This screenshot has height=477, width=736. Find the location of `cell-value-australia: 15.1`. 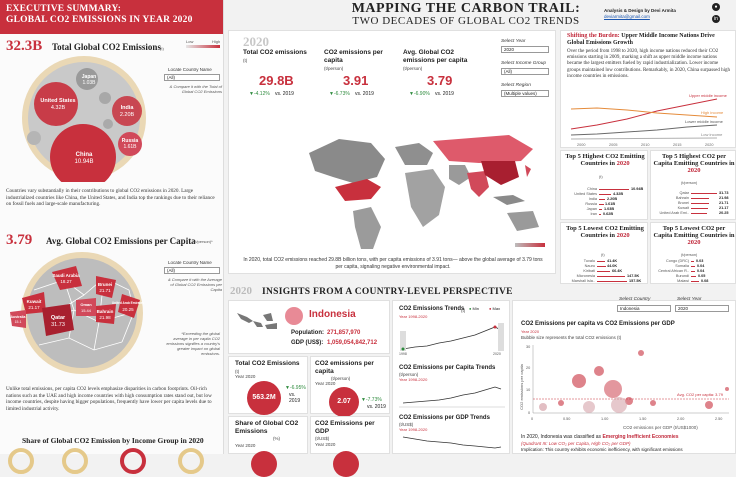

cell-value-australia: 15.1 is located at coordinates (18, 322).